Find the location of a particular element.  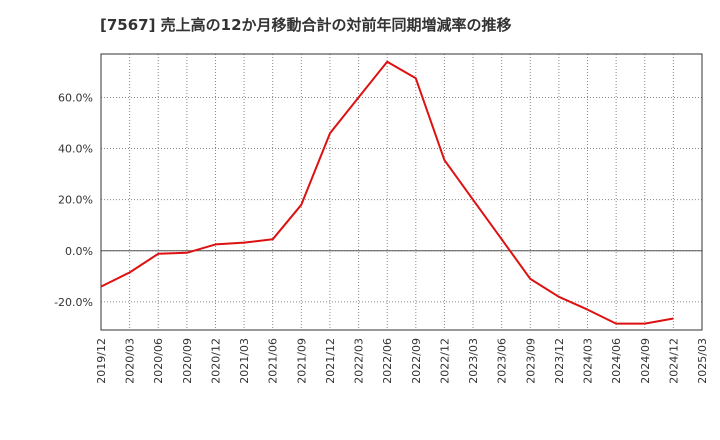

x-tick-label: 2020/09 is located at coordinates (187, 361).